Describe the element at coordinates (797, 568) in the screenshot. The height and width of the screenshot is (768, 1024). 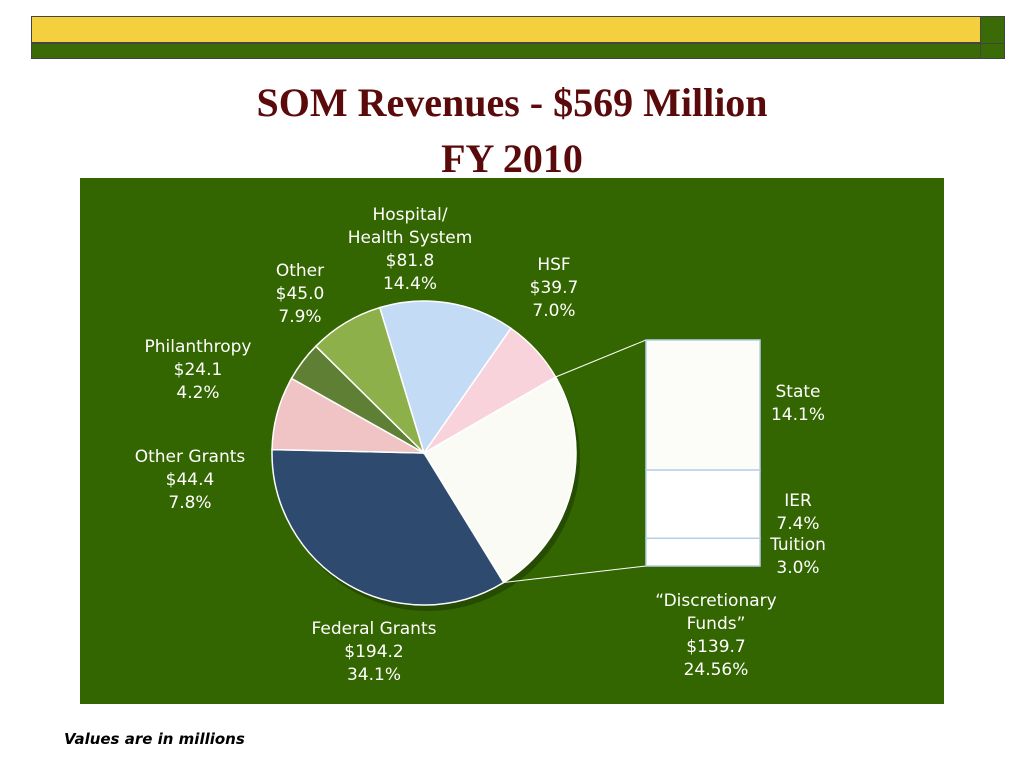
I see `breakdown-label-tuition-line: 3.0%` at that location.